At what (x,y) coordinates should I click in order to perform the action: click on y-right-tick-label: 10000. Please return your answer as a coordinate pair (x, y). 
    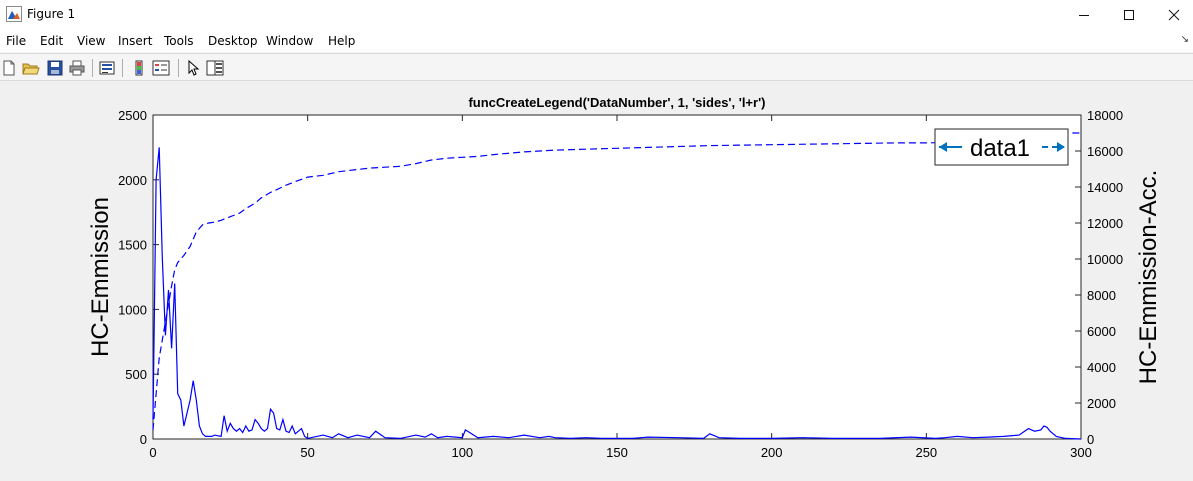
    Looking at the image, I should click on (1105, 259).